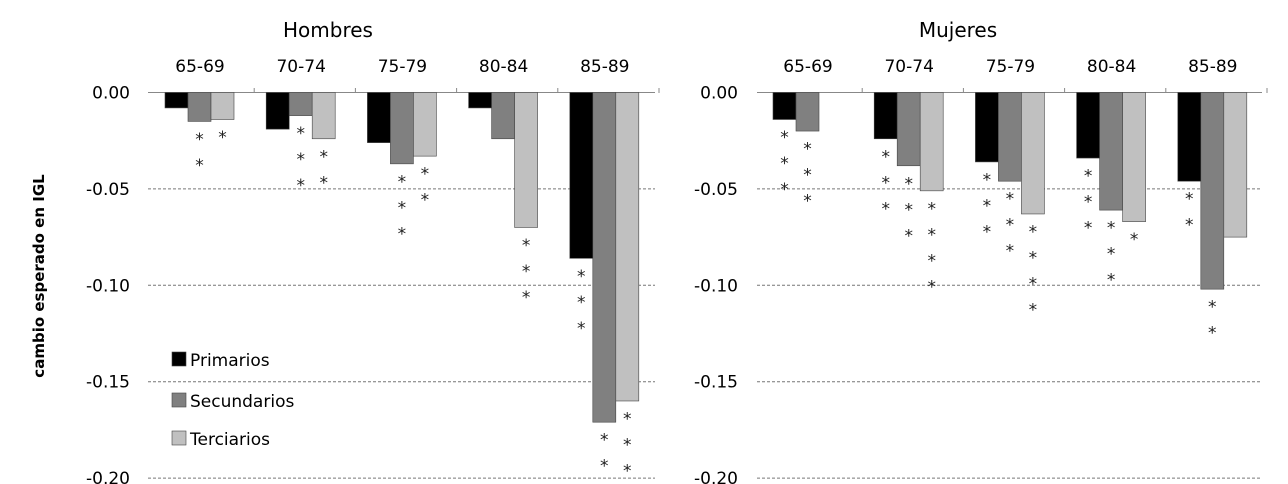  Describe the element at coordinates (958, 30) in the screenshot. I see `panel-title: Mujeres` at that location.